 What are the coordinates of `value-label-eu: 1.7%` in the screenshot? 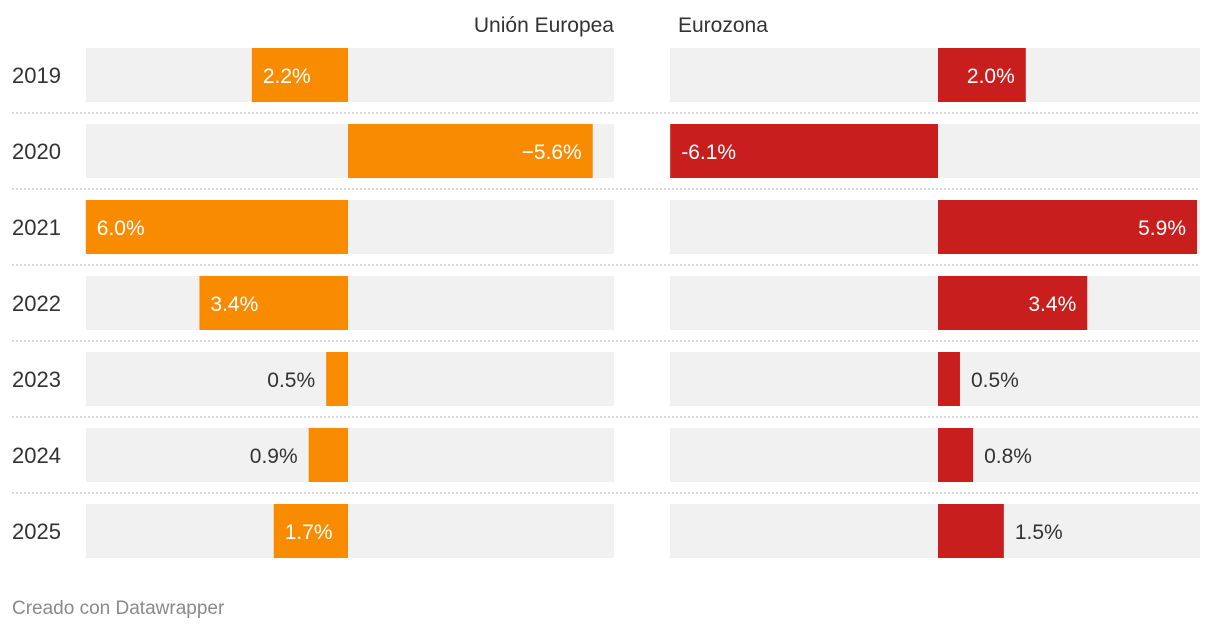 It's located at (309, 532).